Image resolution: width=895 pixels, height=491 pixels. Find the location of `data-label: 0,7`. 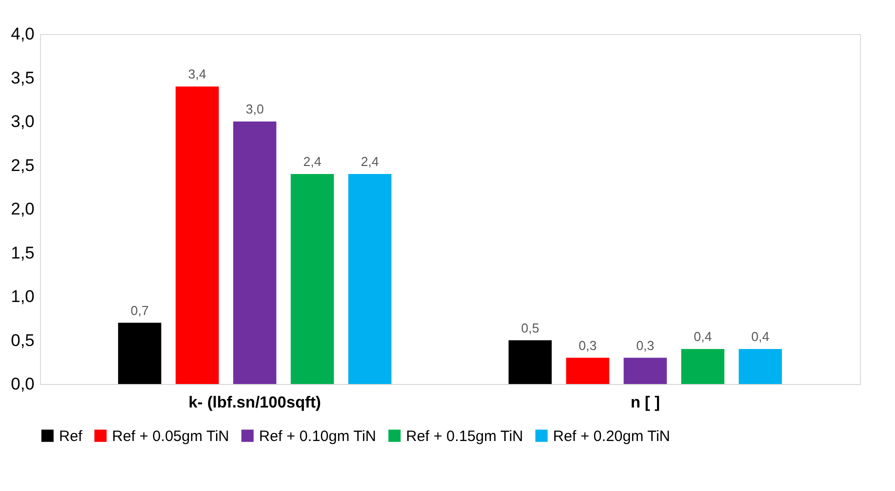

data-label: 0,7 is located at coordinates (139, 310).